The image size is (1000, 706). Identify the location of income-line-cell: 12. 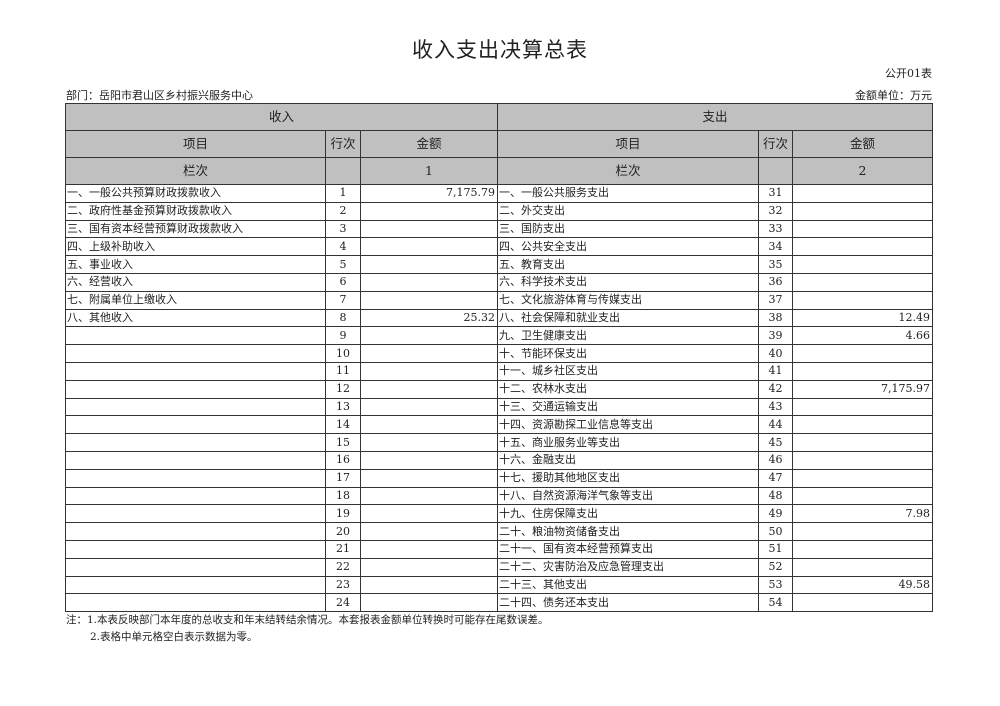
(343, 389).